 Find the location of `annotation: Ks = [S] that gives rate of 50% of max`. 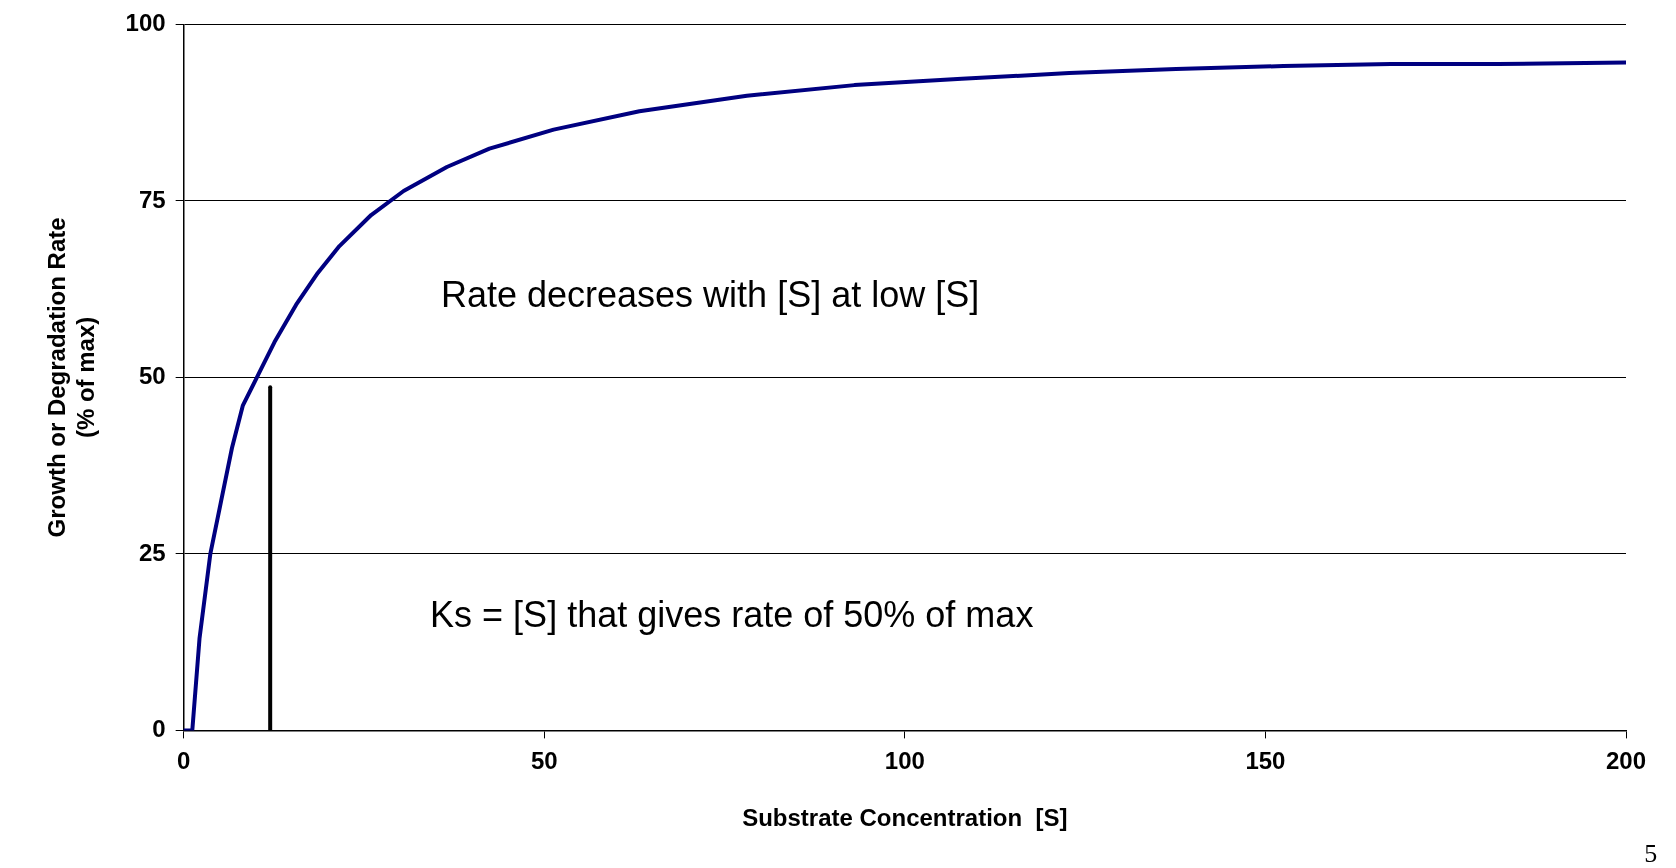

annotation: Ks = [S] that gives rate of 50% of max is located at coordinates (732, 615).